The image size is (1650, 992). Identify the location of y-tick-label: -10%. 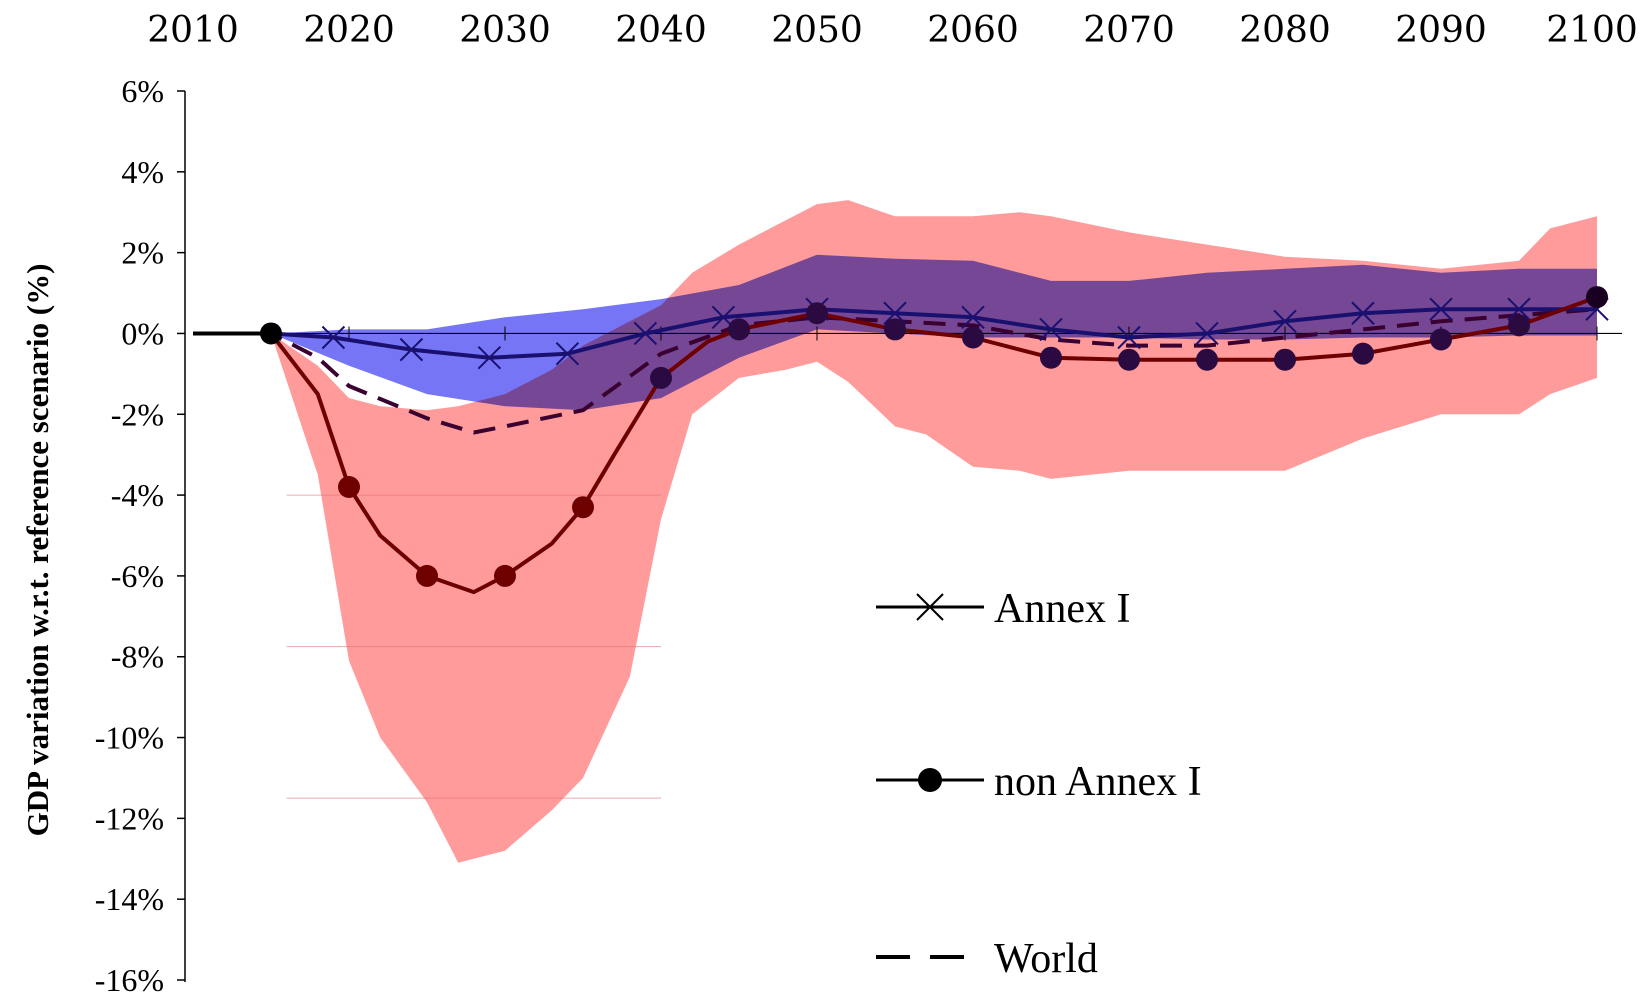
(129, 738).